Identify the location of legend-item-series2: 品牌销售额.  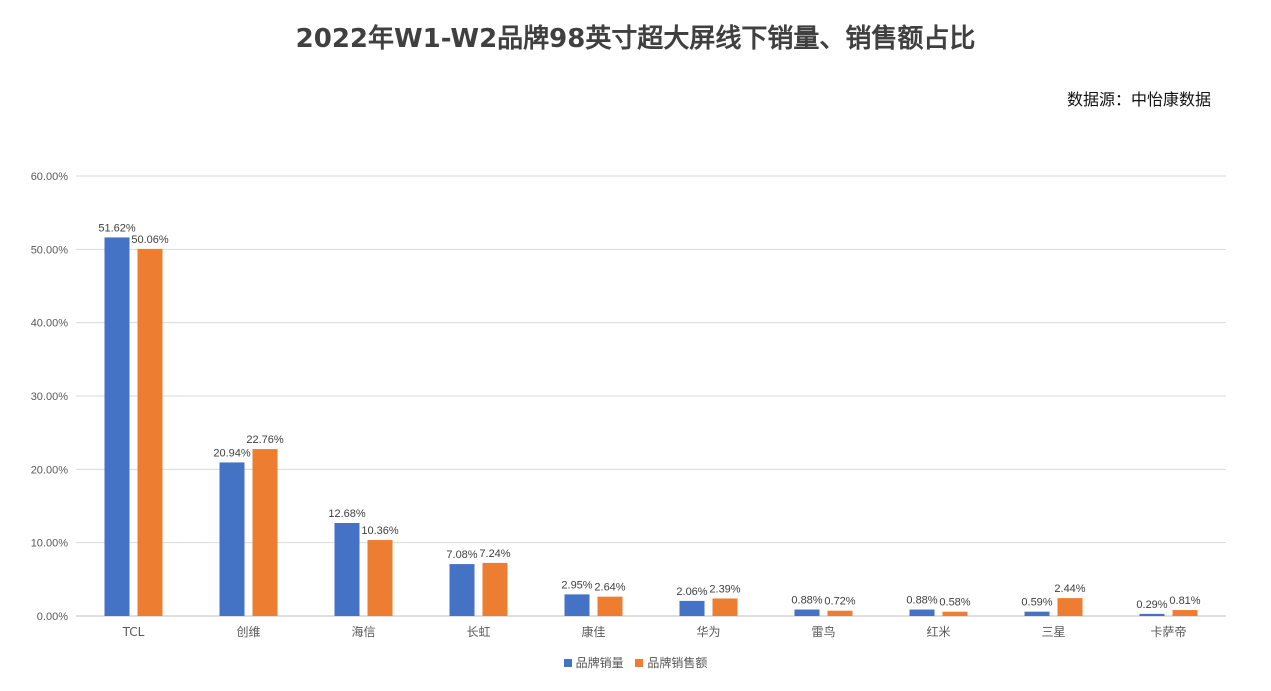
(671, 662).